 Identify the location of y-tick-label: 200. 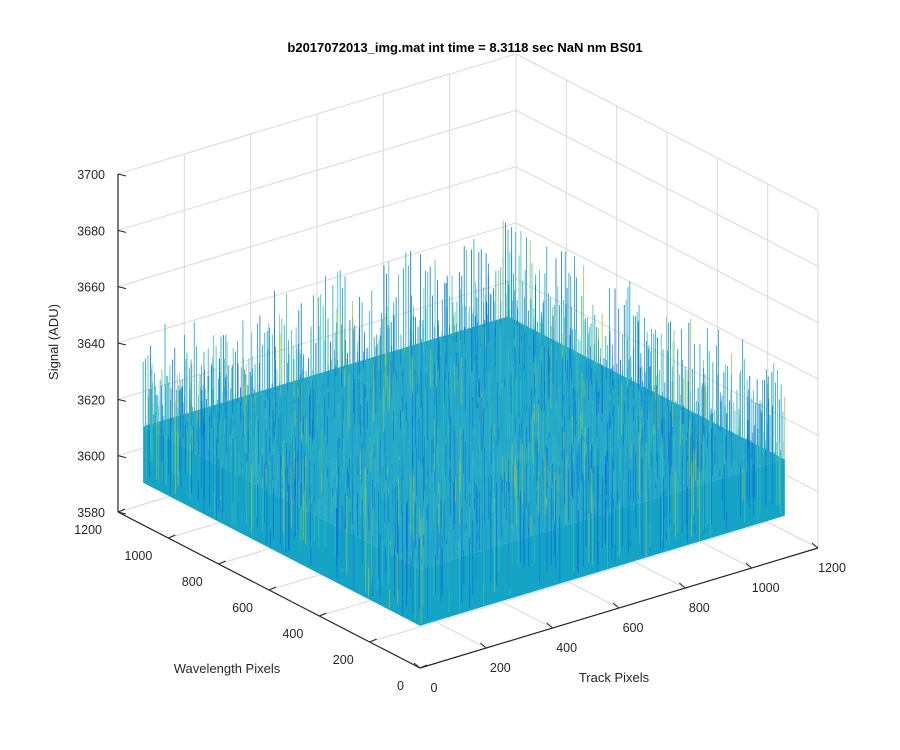
(343, 660).